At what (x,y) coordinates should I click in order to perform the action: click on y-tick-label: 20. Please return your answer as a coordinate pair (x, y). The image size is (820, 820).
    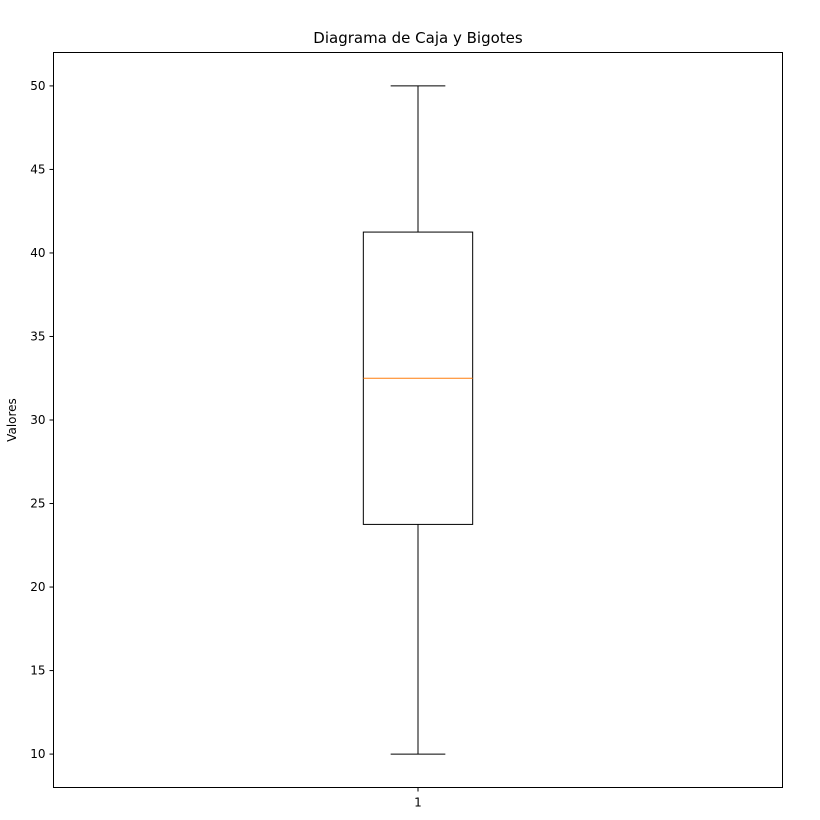
    Looking at the image, I should click on (37, 587).